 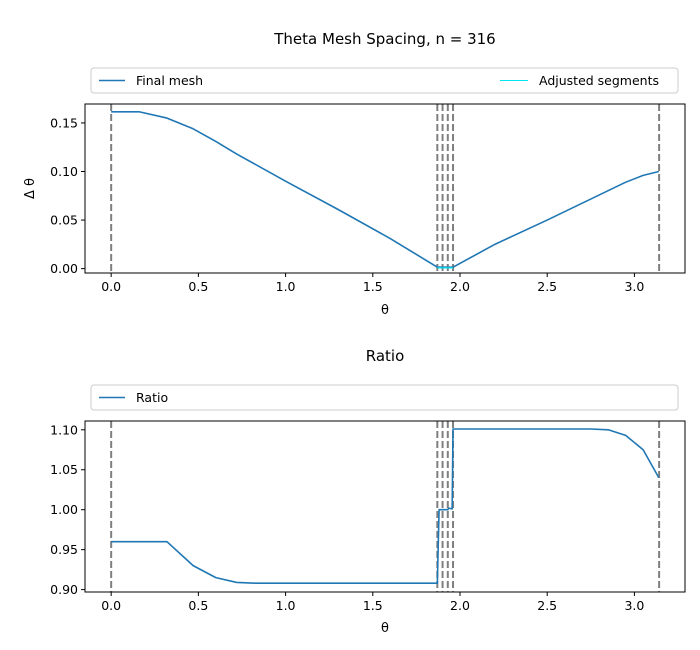 What do you see at coordinates (384, 39) in the screenshot?
I see `chart-title: Theta Mesh Spacing, n = 316` at bounding box center [384, 39].